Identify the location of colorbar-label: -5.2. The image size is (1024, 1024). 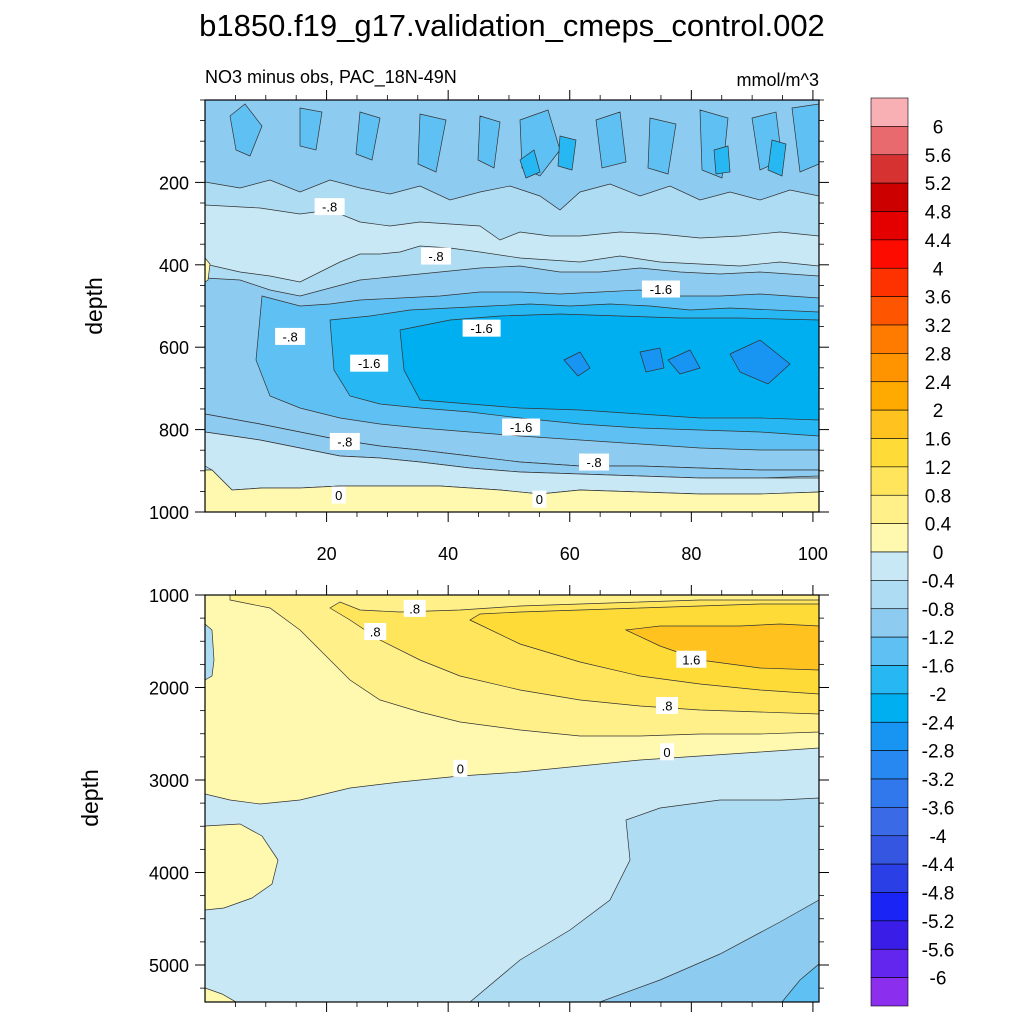
(938, 922).